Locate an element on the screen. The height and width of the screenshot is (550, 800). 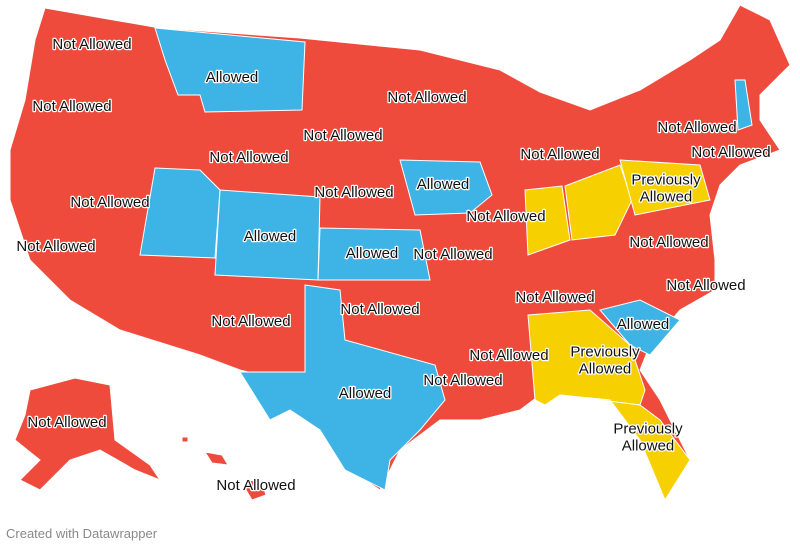
indiana is located at coordinates (547, 220).